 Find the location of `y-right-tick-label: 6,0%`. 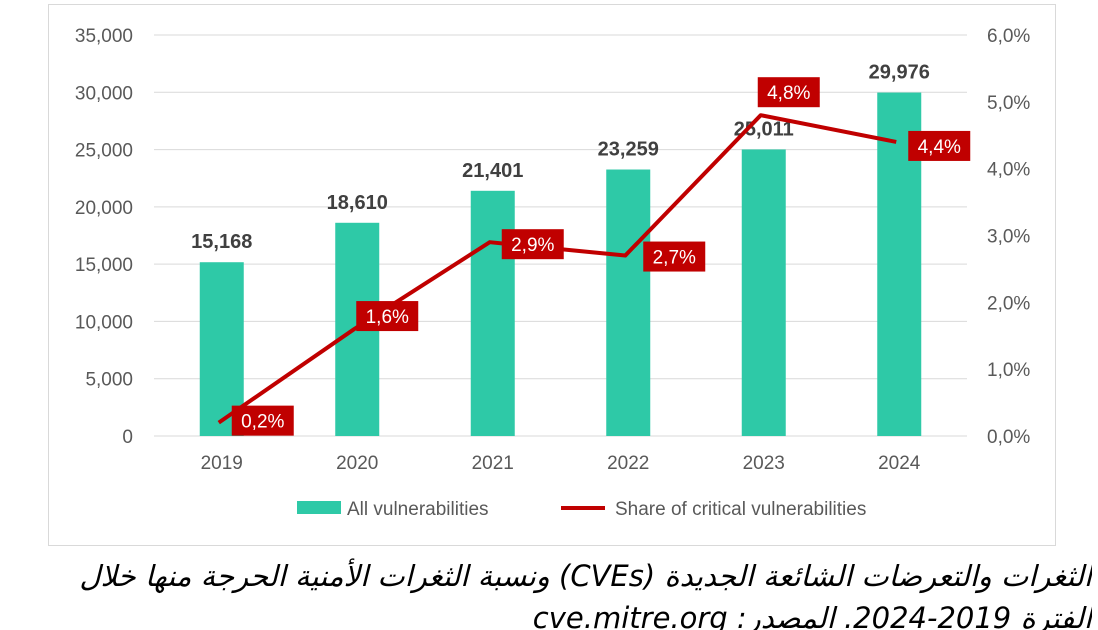

y-right-tick-label: 6,0% is located at coordinates (1008, 36).